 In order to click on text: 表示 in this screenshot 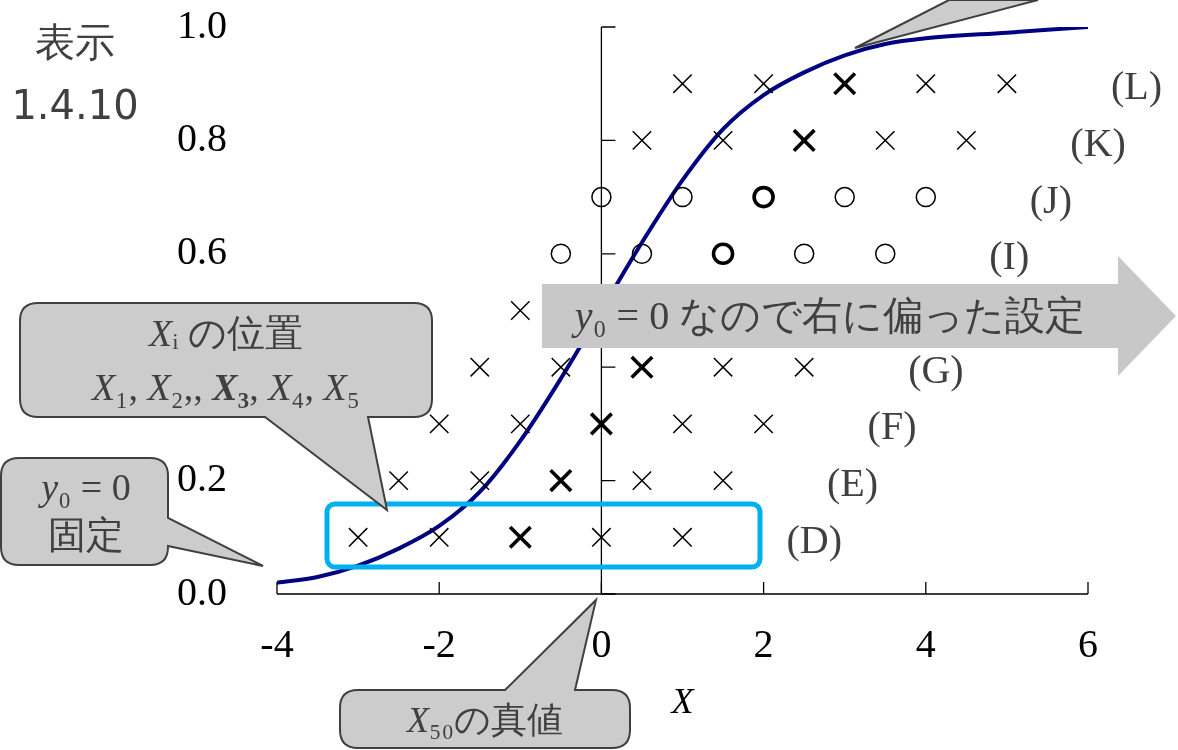, I will do `click(75, 42)`.